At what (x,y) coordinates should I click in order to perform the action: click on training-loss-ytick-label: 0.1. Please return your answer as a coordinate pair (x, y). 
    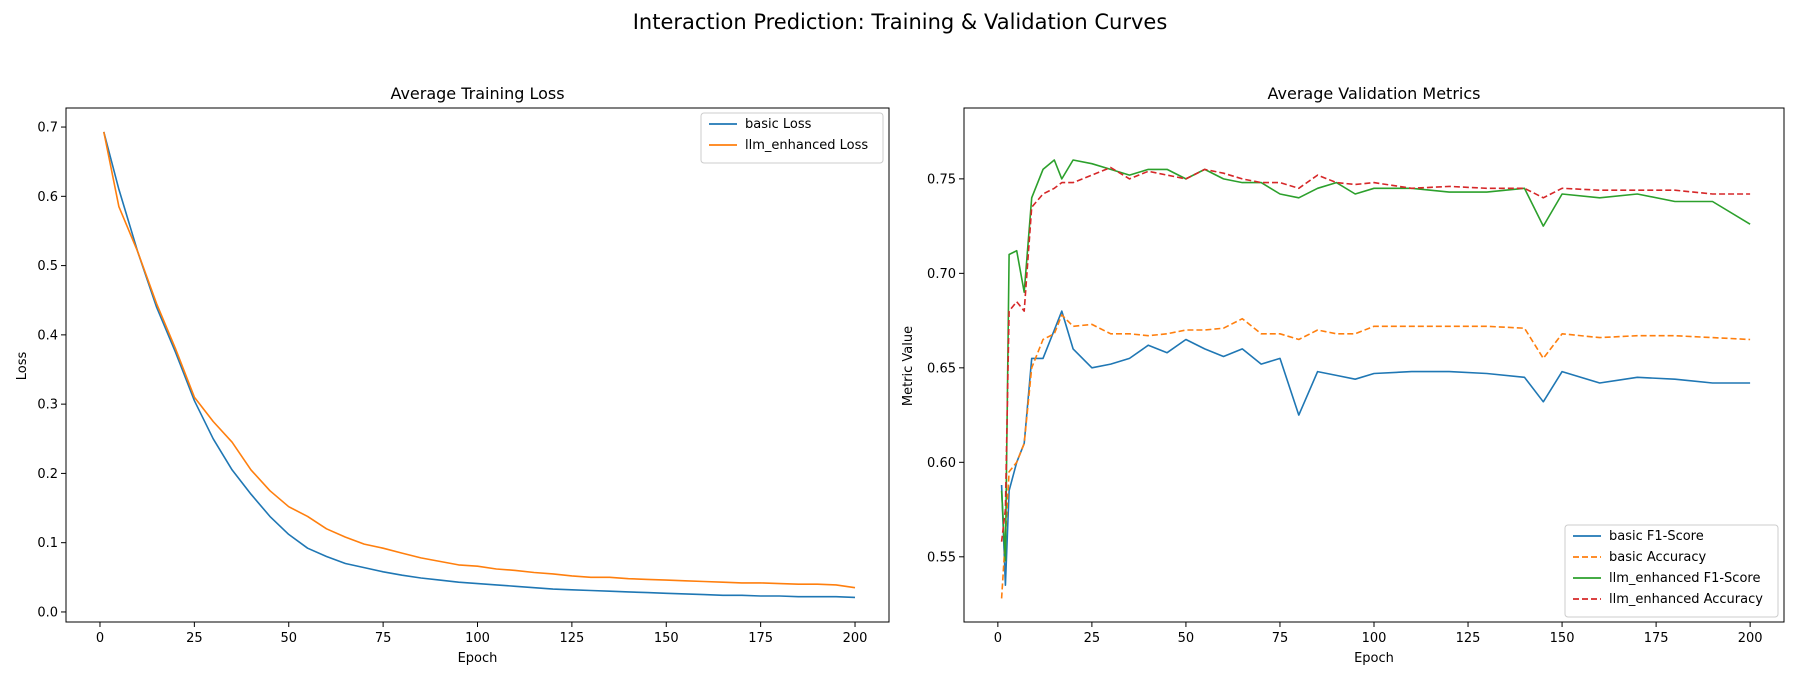
    Looking at the image, I should click on (47, 543).